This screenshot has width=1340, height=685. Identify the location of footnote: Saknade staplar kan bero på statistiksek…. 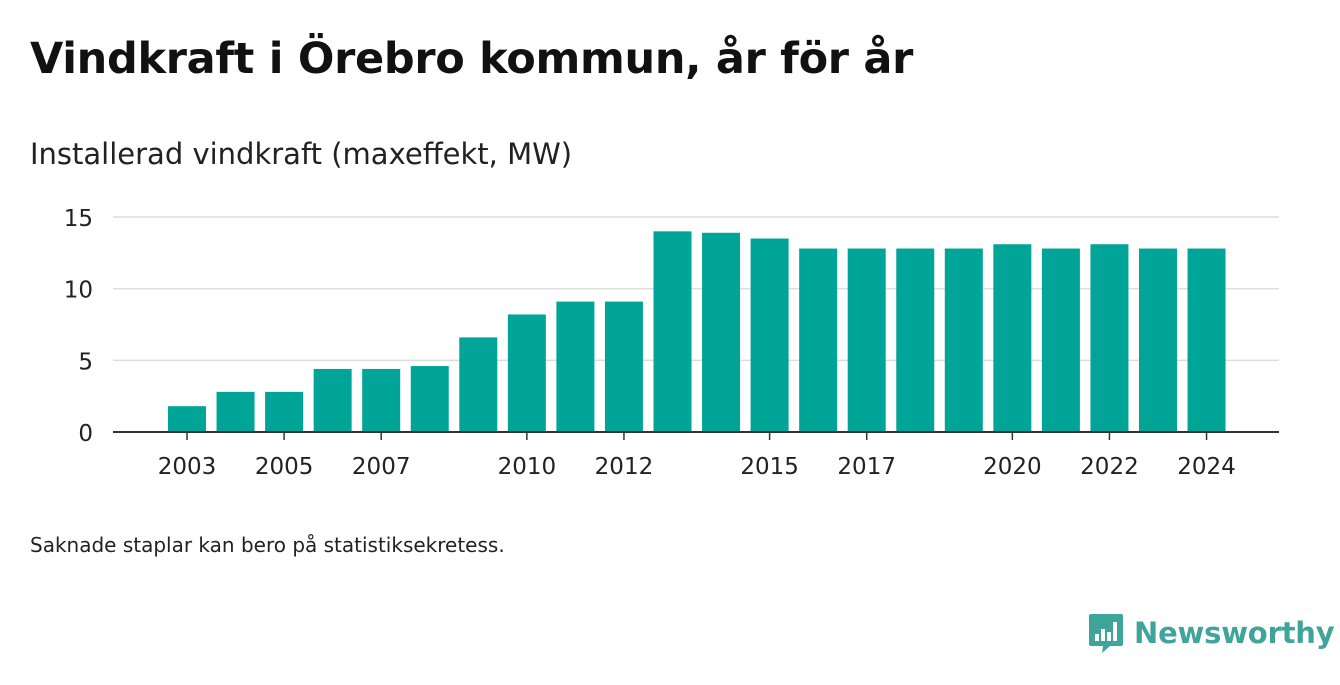
(267, 545).